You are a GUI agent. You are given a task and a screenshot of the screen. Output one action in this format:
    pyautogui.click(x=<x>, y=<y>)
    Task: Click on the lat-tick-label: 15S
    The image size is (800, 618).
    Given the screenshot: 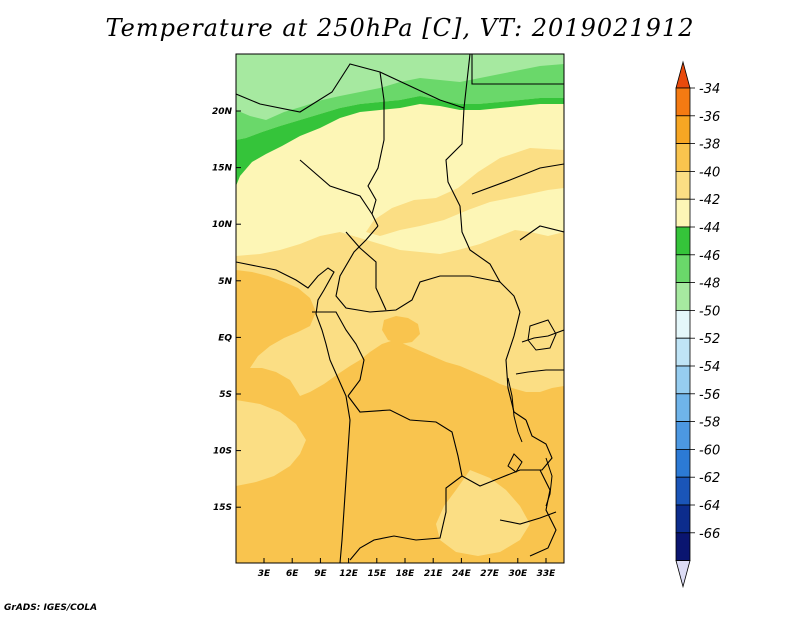 What is the action you would take?
    pyautogui.click(x=222, y=508)
    